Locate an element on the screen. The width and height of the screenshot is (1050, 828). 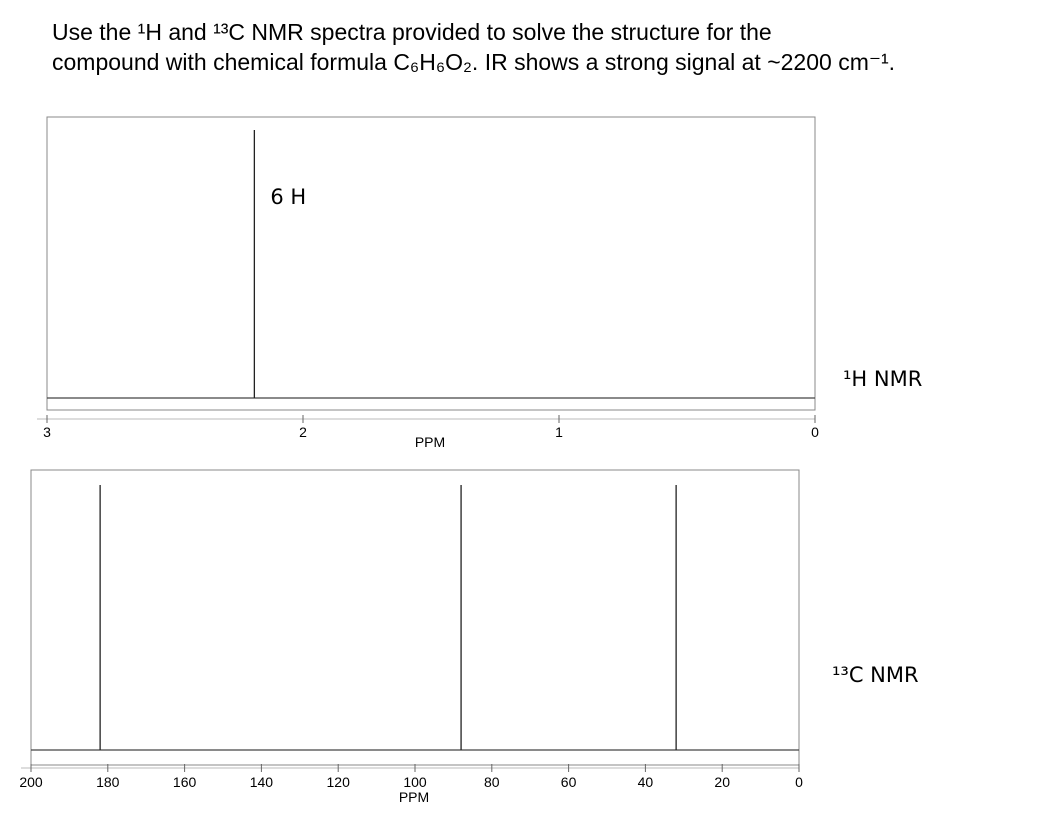
x-tick-label: 100 is located at coordinates (415, 782).